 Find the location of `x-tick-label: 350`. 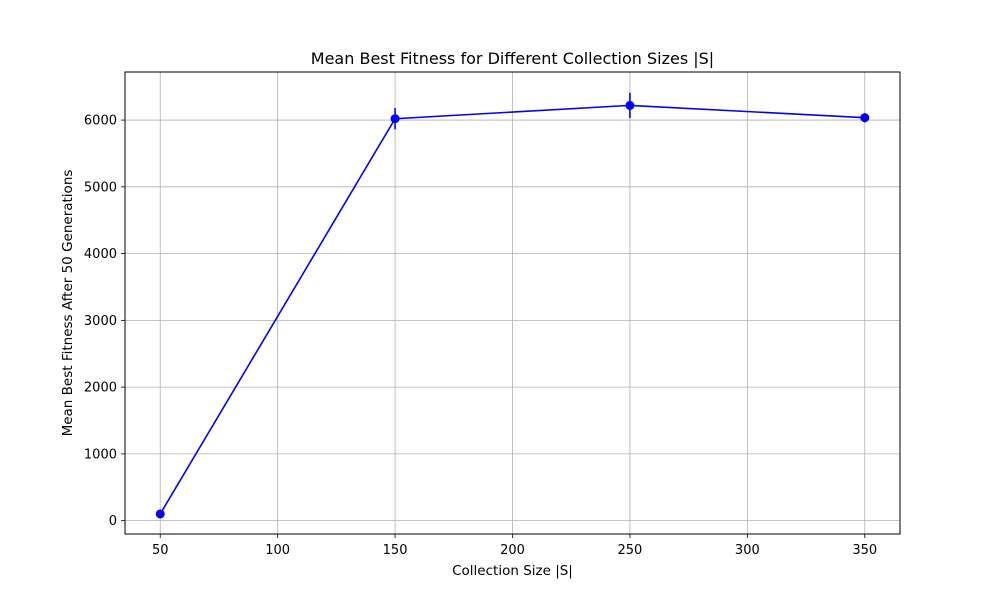

x-tick-label: 350 is located at coordinates (864, 550).